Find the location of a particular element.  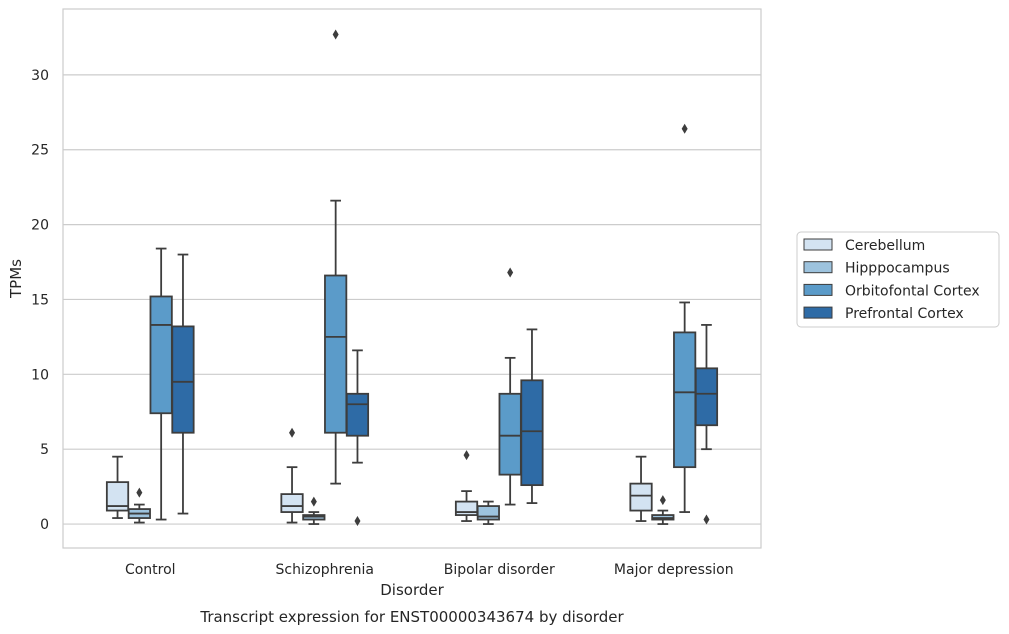

y-tick-label: 15 is located at coordinates (40, 300).